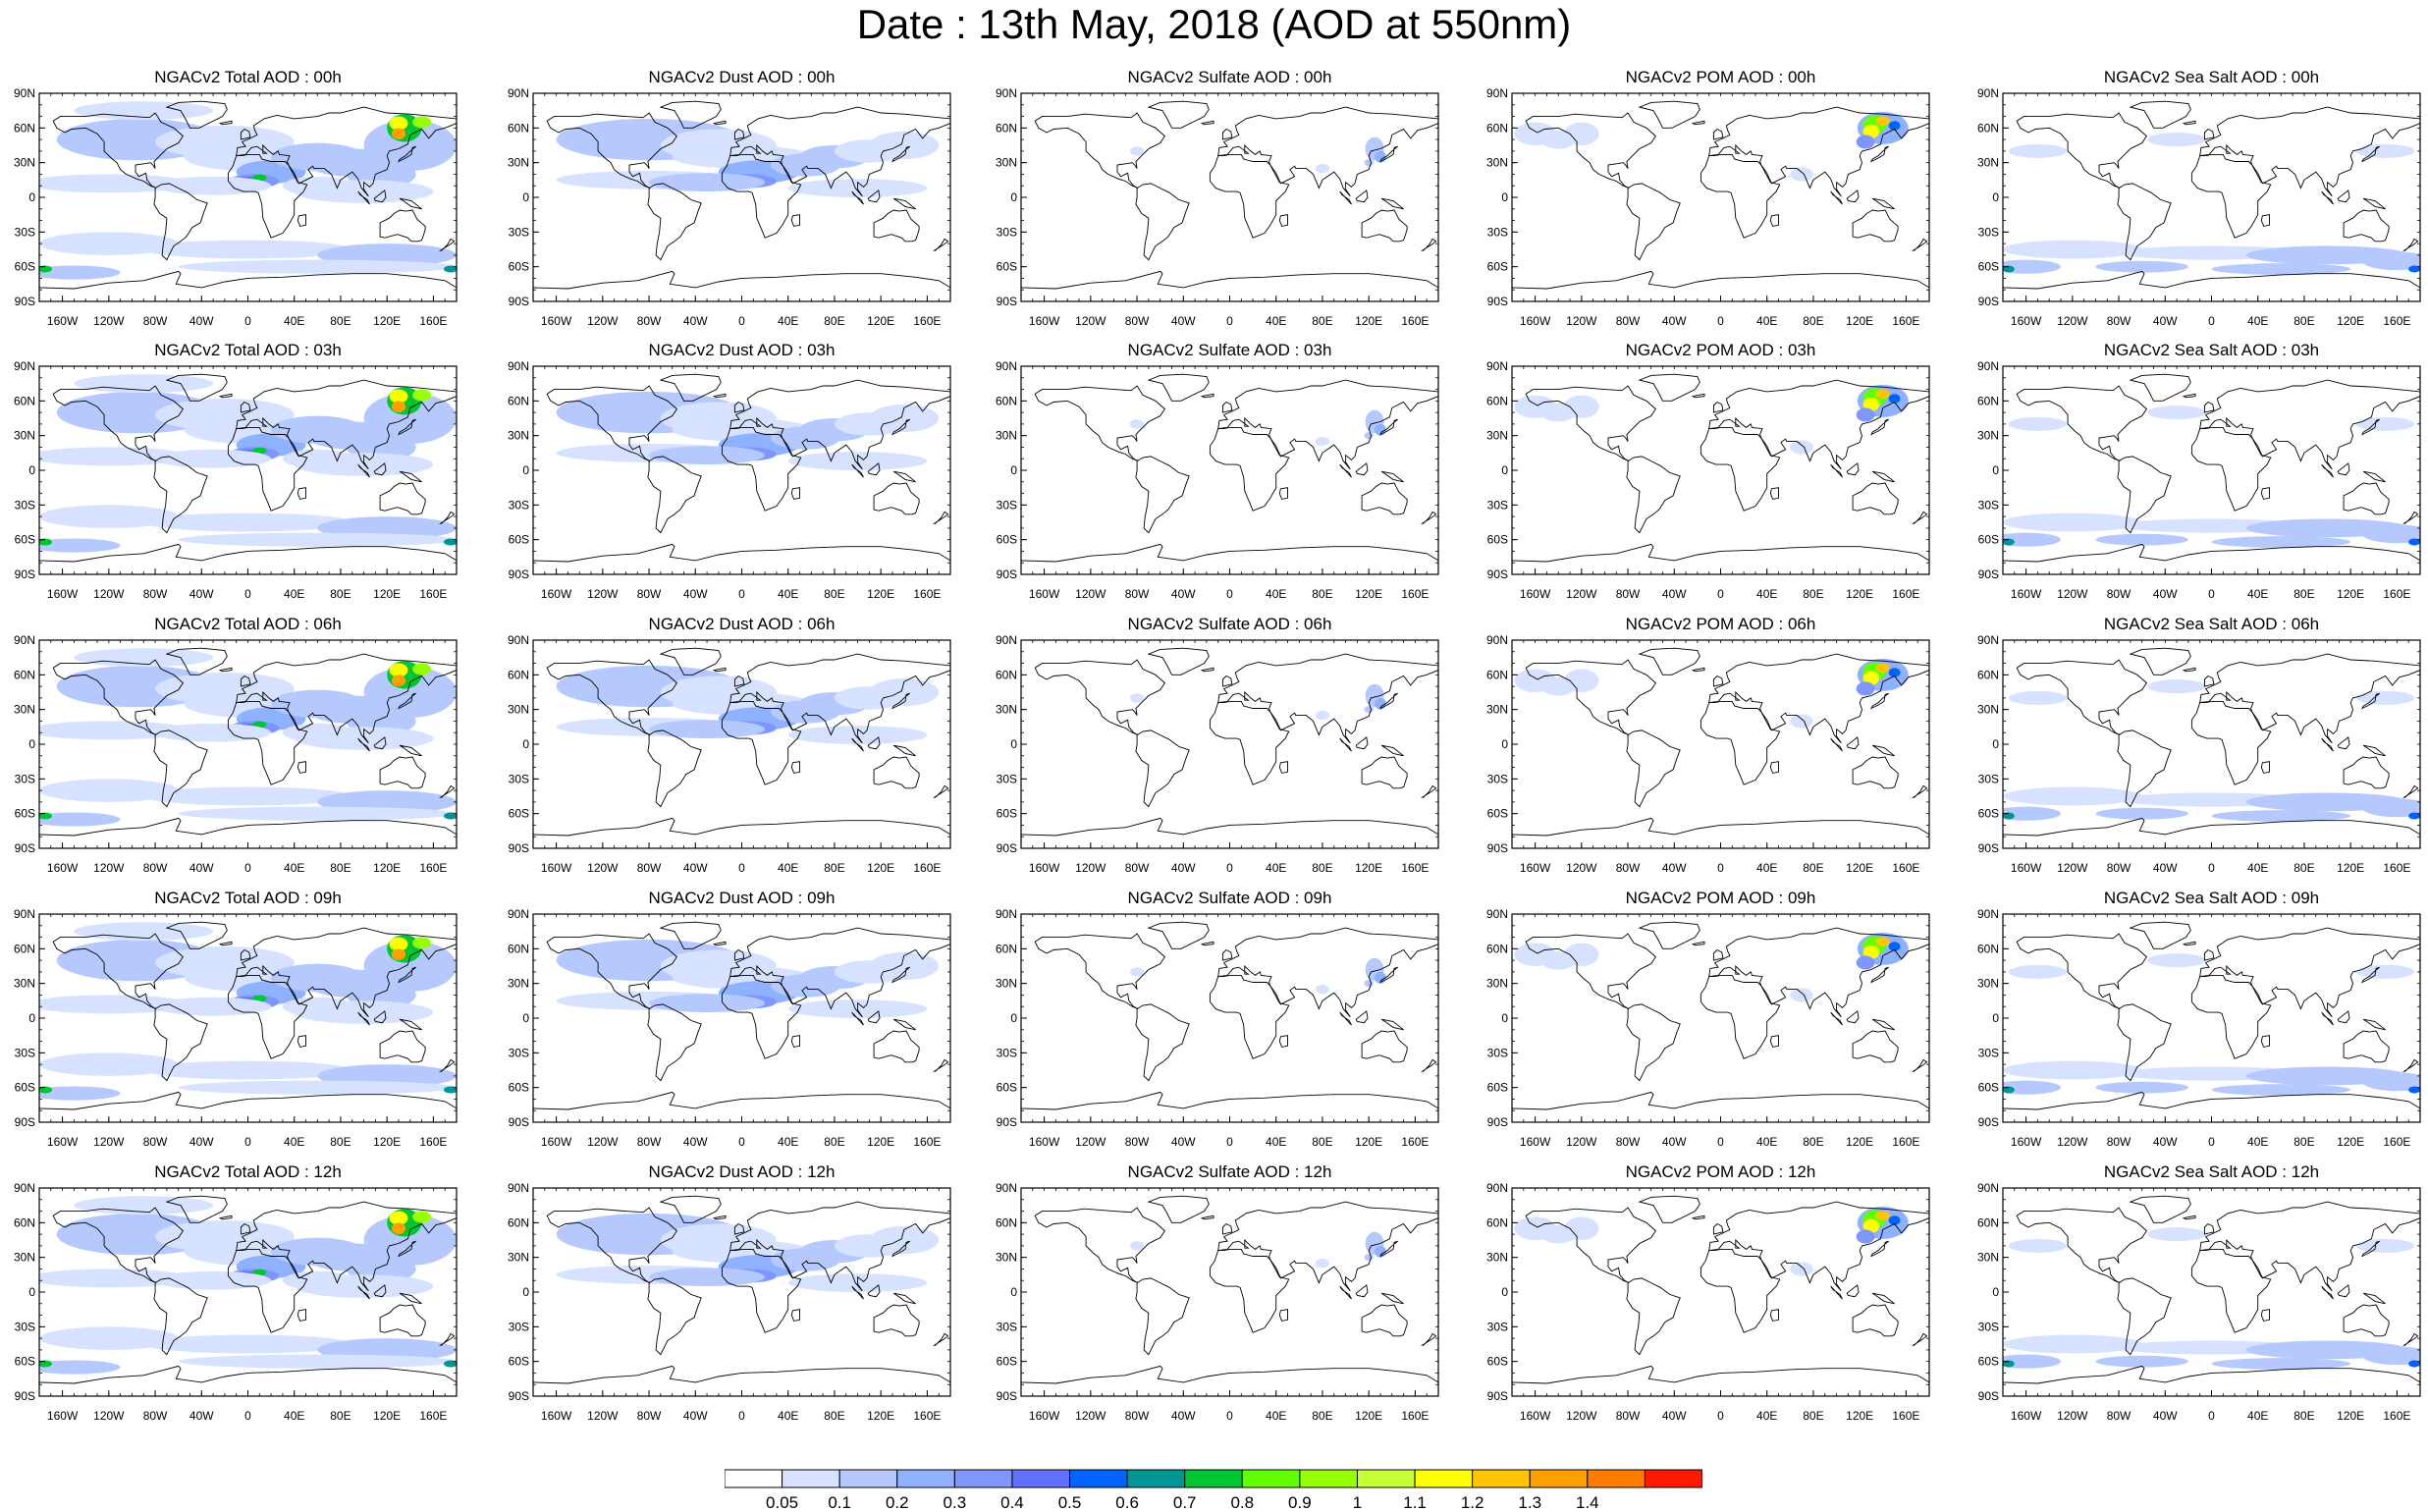 Image resolution: width=2428 pixels, height=1512 pixels. Describe the element at coordinates (2212, 898) in the screenshot. I see `panel-title: NGACv2 Sea Salt AOD : 09h` at that location.